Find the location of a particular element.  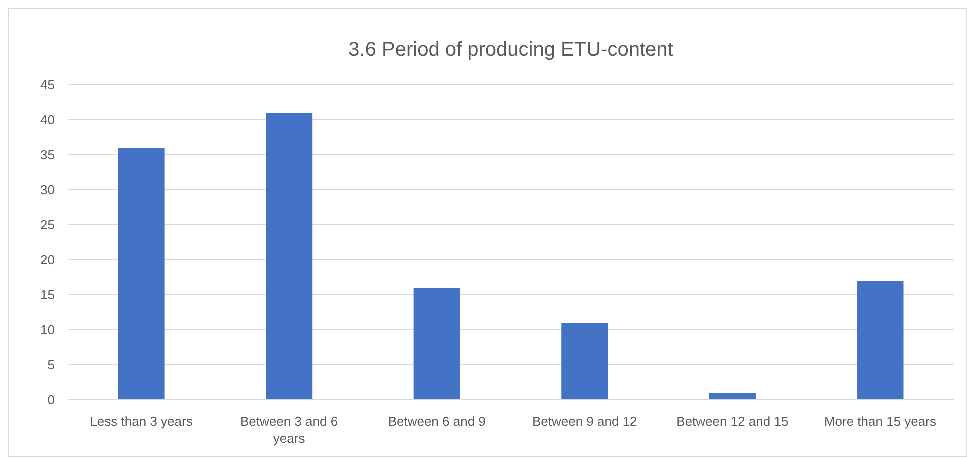

y-tick-label: 40 is located at coordinates (47, 120).